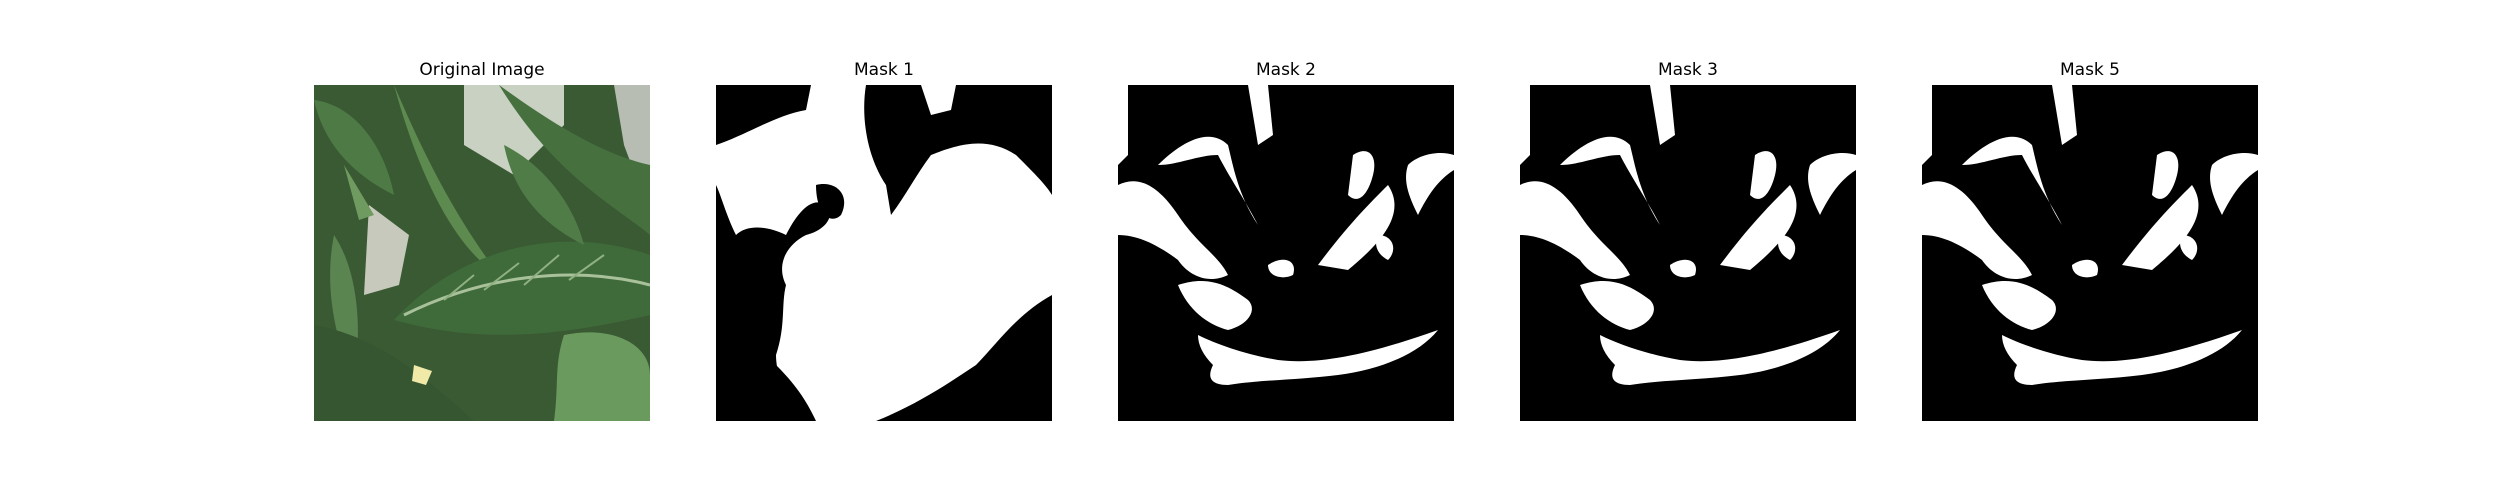 This screenshot has height=500, width=2500. What do you see at coordinates (2089, 70) in the screenshot?
I see `panel-title-mask-5: Mask 5` at bounding box center [2089, 70].